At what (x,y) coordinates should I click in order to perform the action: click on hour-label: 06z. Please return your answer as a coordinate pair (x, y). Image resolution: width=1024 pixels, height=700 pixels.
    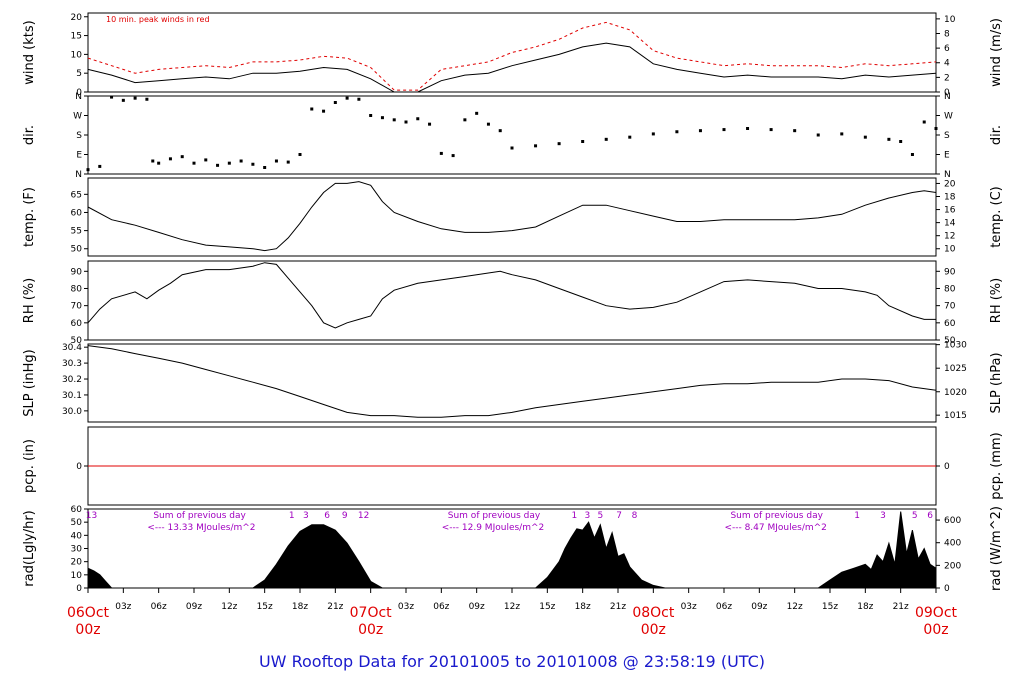
    Looking at the image, I should click on (724, 607).